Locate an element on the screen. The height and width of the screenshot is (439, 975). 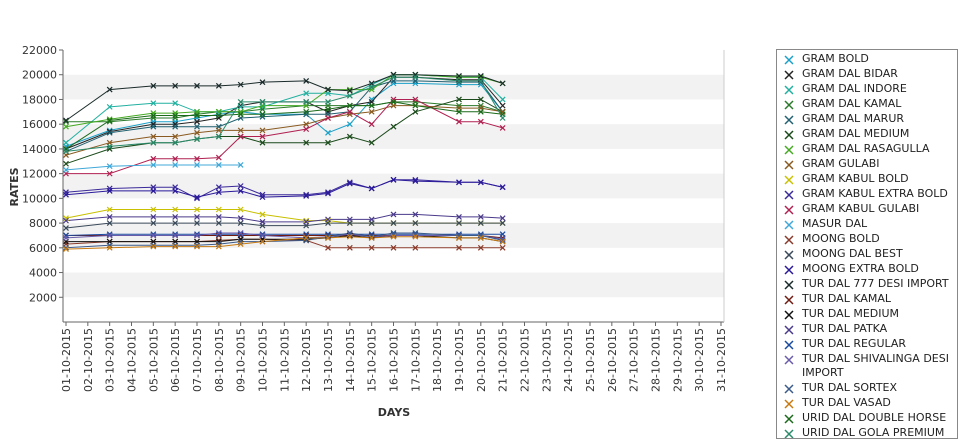
legend-item: GRAM DAL RASAGULLA is located at coordinates (867, 149).